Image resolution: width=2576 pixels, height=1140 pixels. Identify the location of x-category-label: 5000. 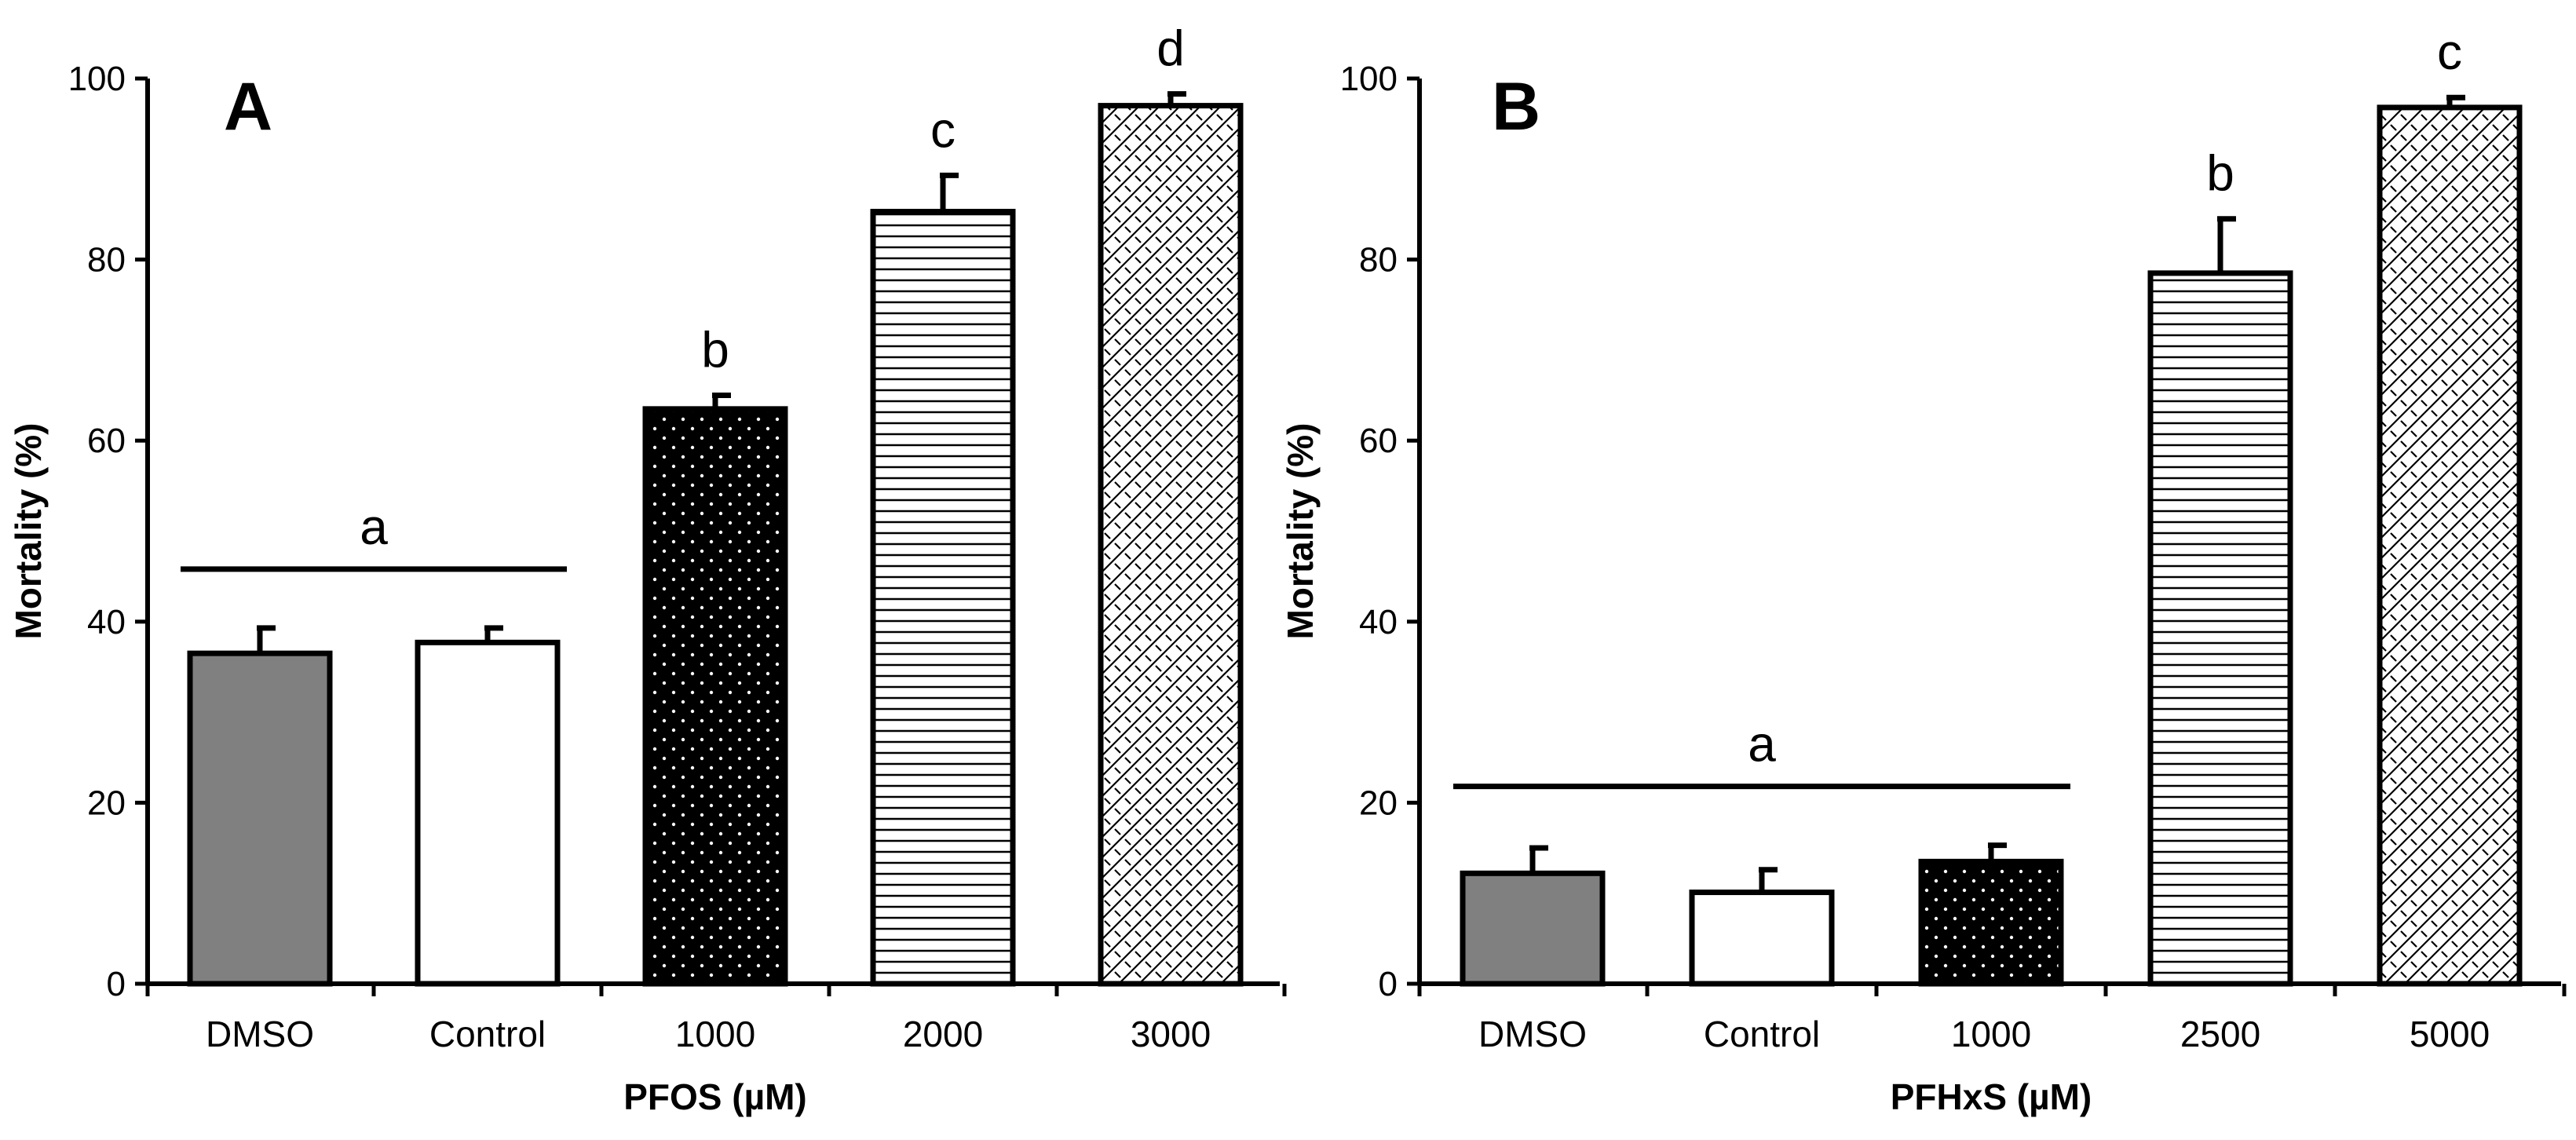
(2450, 1034).